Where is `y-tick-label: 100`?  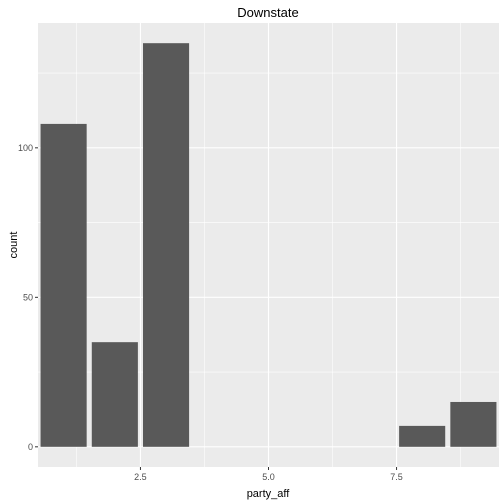
y-tick-label: 100 is located at coordinates (25, 148).